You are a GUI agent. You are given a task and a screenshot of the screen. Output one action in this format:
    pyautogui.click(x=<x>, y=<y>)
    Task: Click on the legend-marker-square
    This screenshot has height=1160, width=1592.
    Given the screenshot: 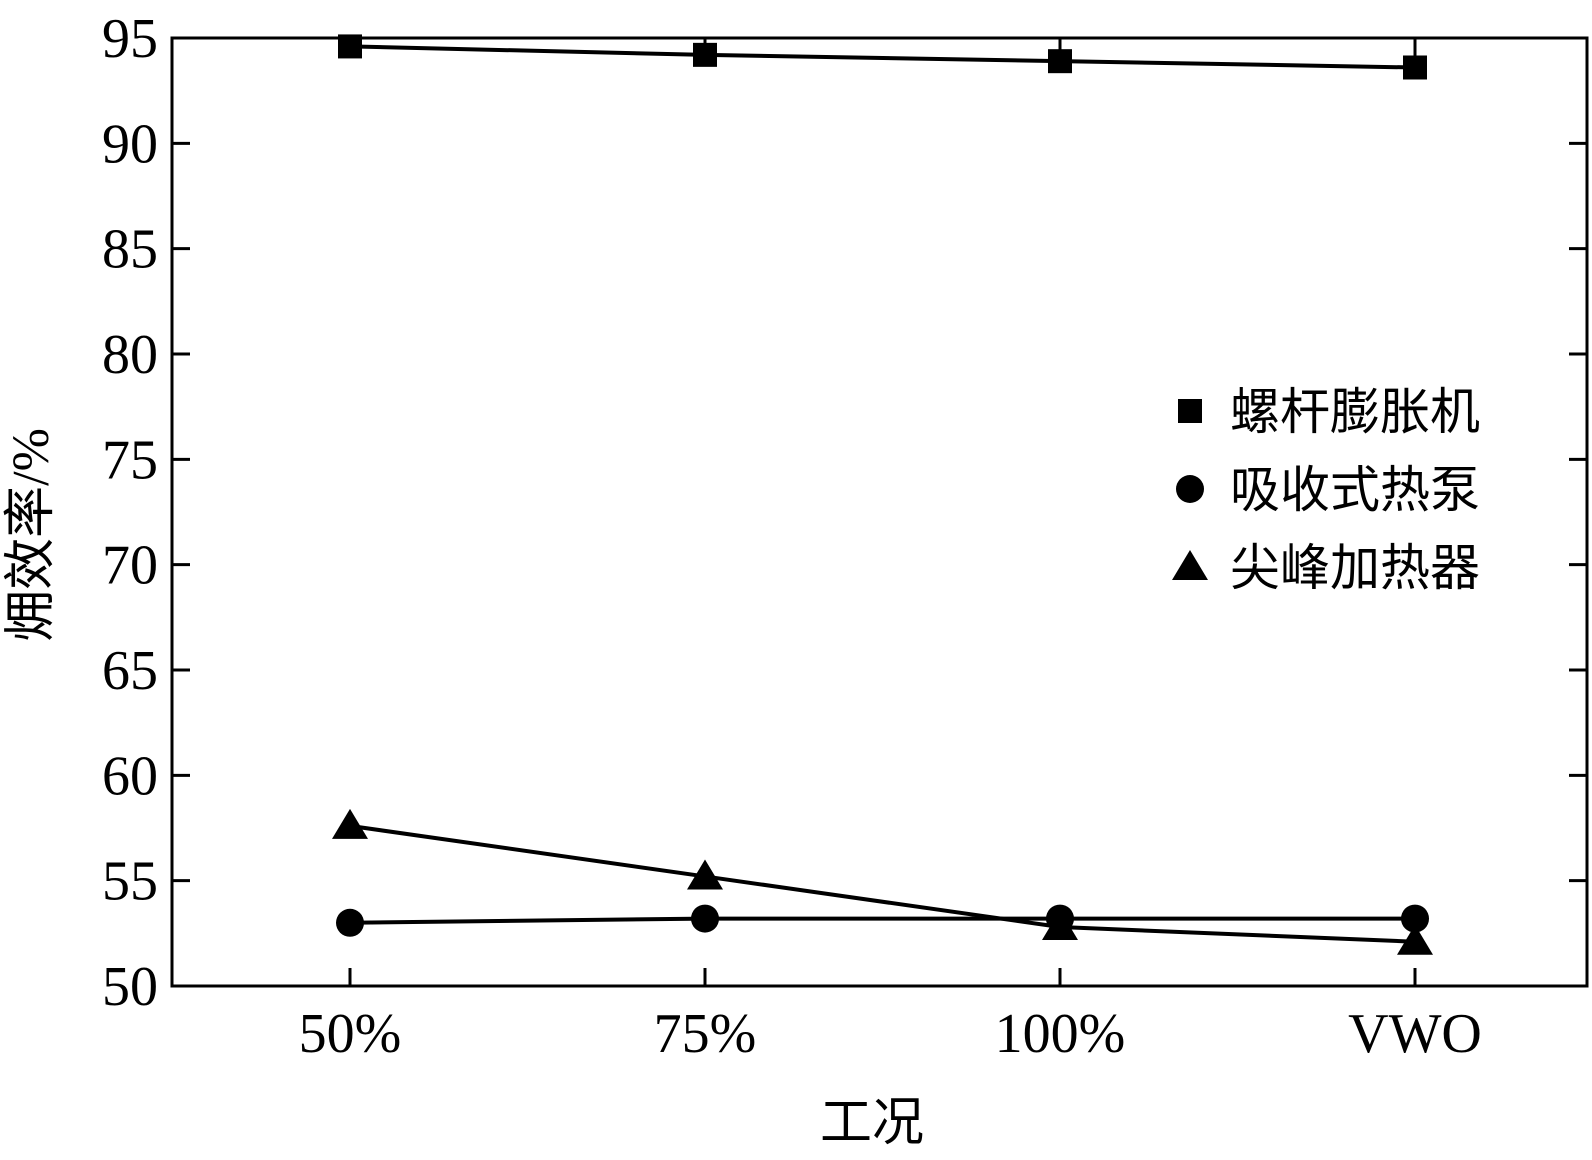 What is the action you would take?
    pyautogui.click(x=1190, y=411)
    